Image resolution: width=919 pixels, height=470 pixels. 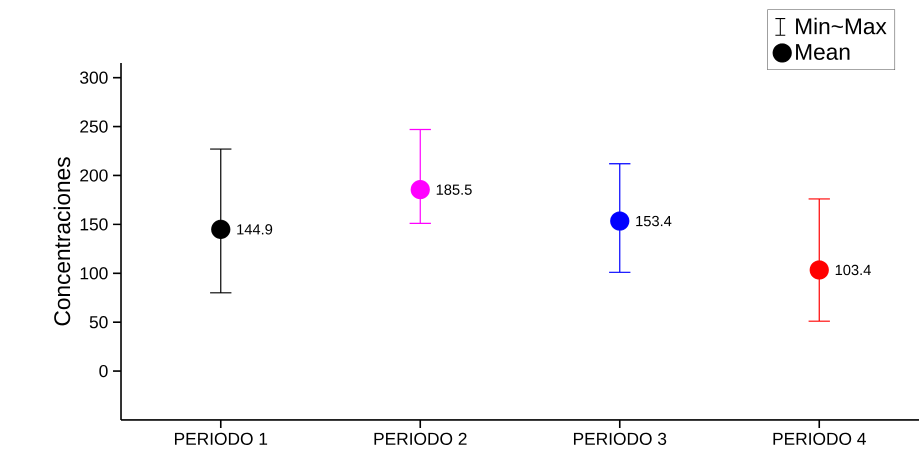 What do you see at coordinates (103, 371) in the screenshot?
I see `y-tick-label: 0` at bounding box center [103, 371].